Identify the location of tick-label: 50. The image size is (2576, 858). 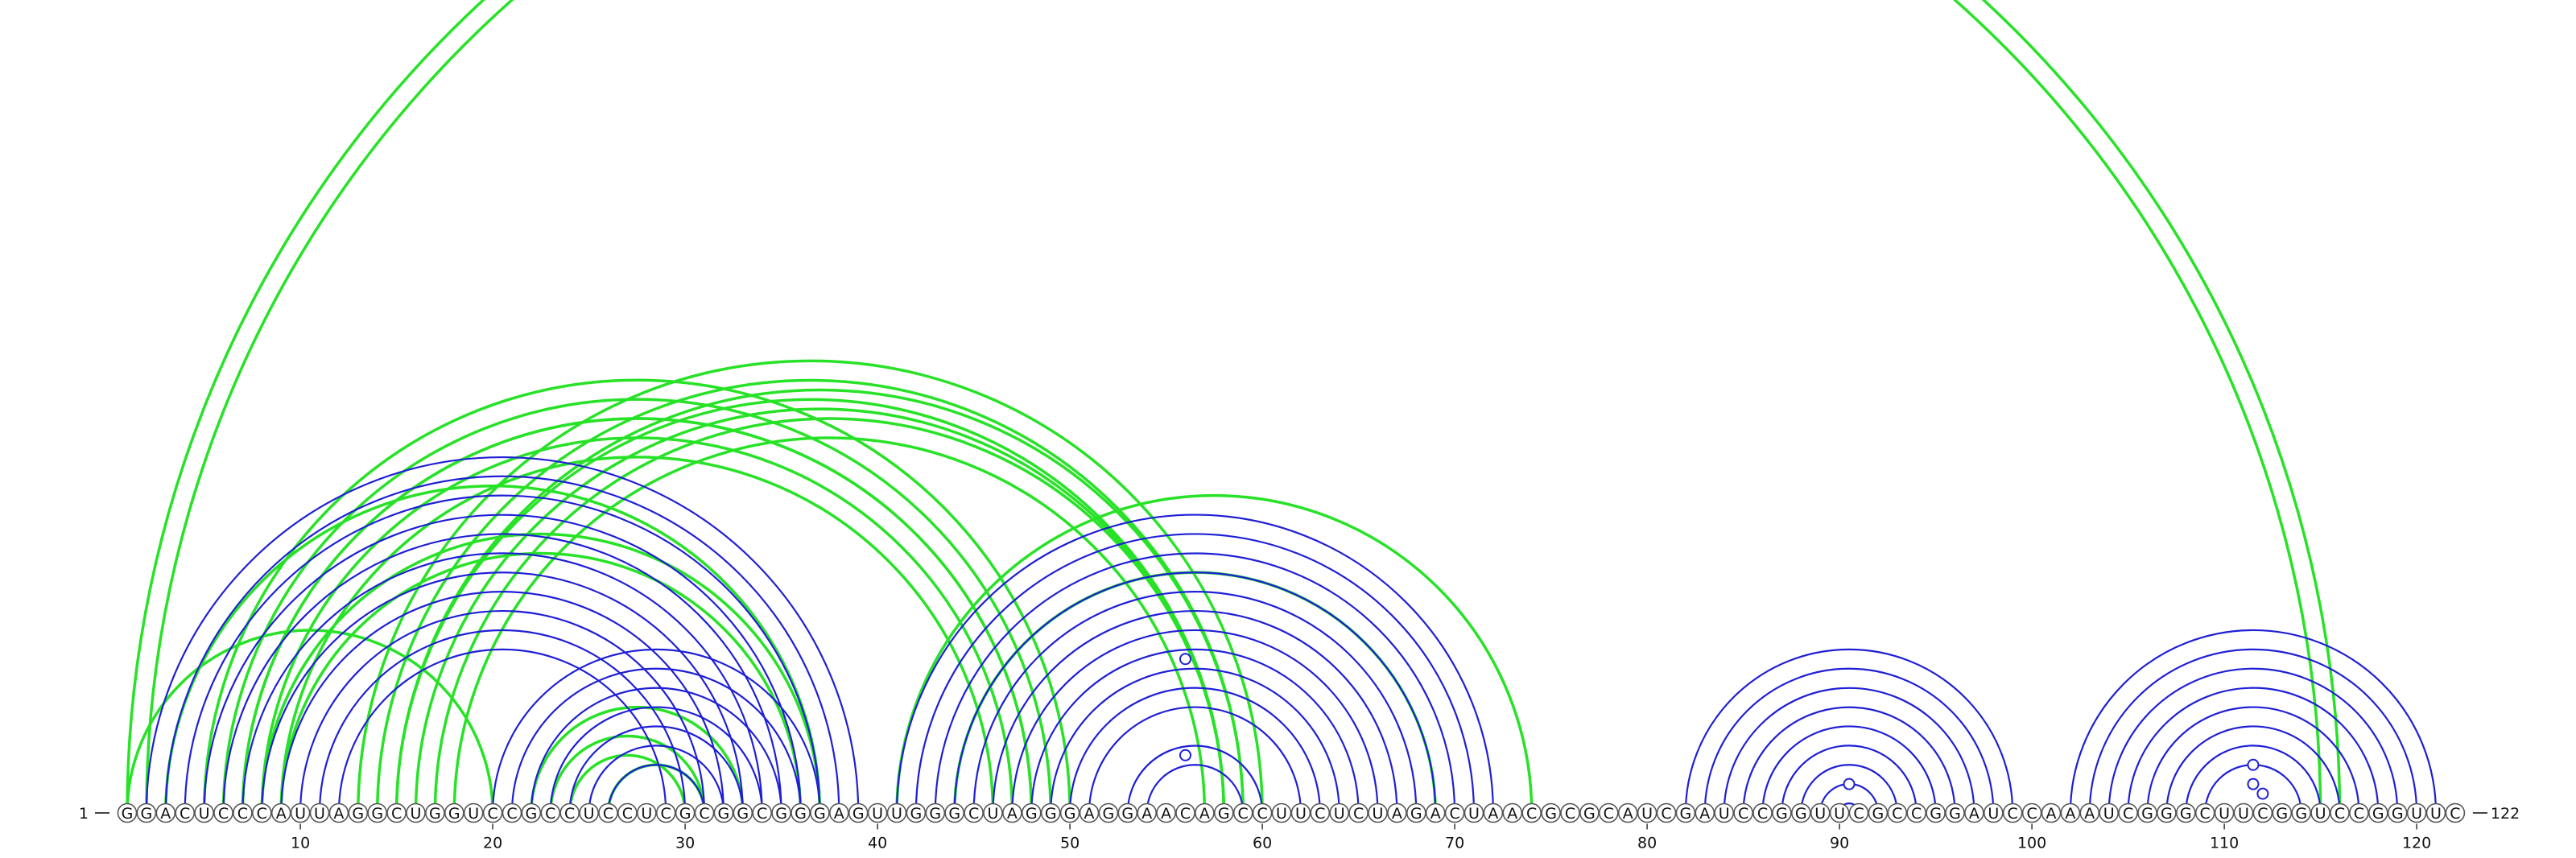
(1070, 844).